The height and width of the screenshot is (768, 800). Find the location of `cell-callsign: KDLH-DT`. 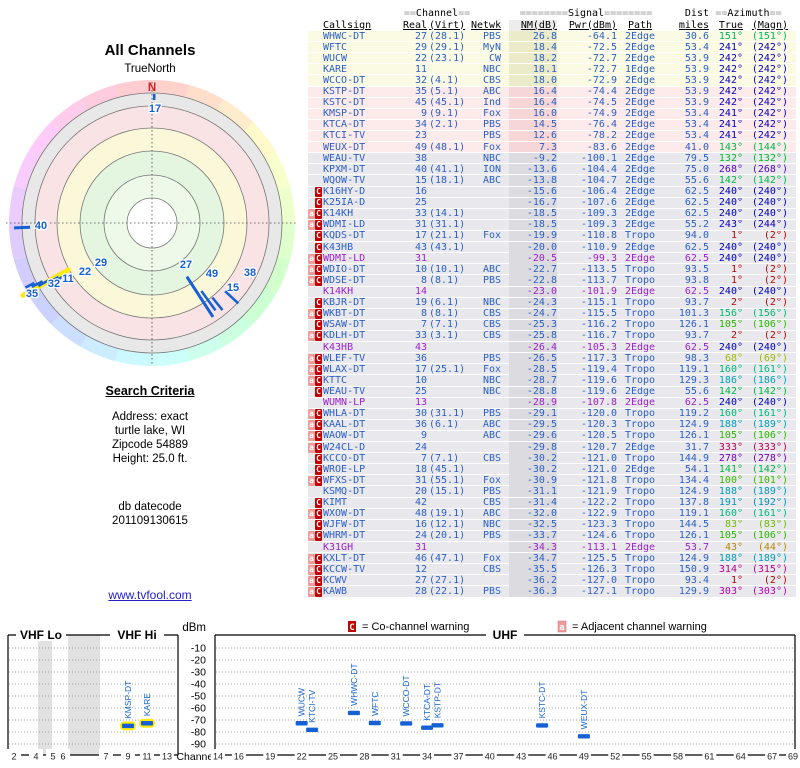

cell-callsign: KDLH-DT is located at coordinates (344, 336).